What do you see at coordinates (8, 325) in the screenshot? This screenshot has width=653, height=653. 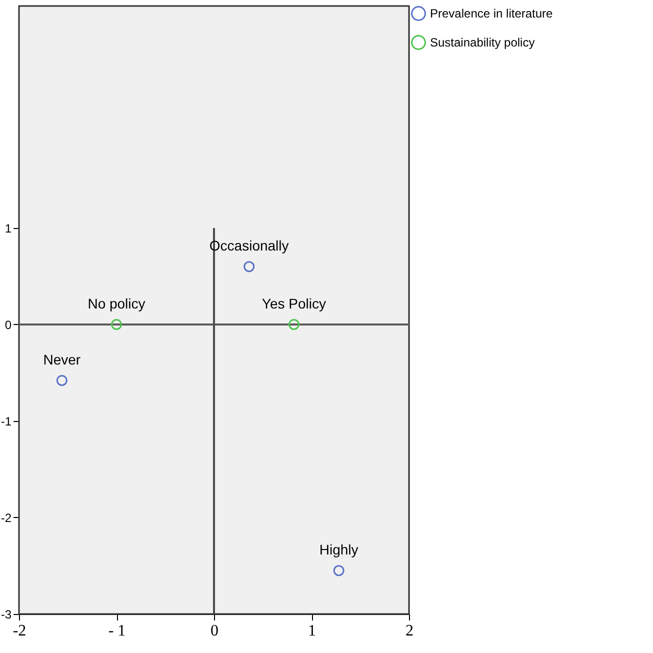 I see `y-tick-label: 0` at bounding box center [8, 325].